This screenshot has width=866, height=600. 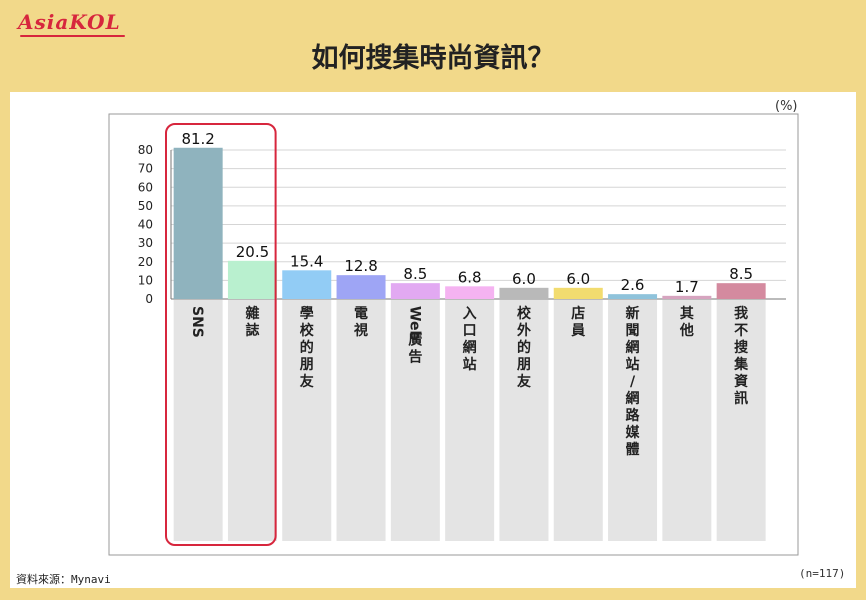 I want to click on value-label: 15.4, so click(x=306, y=261).